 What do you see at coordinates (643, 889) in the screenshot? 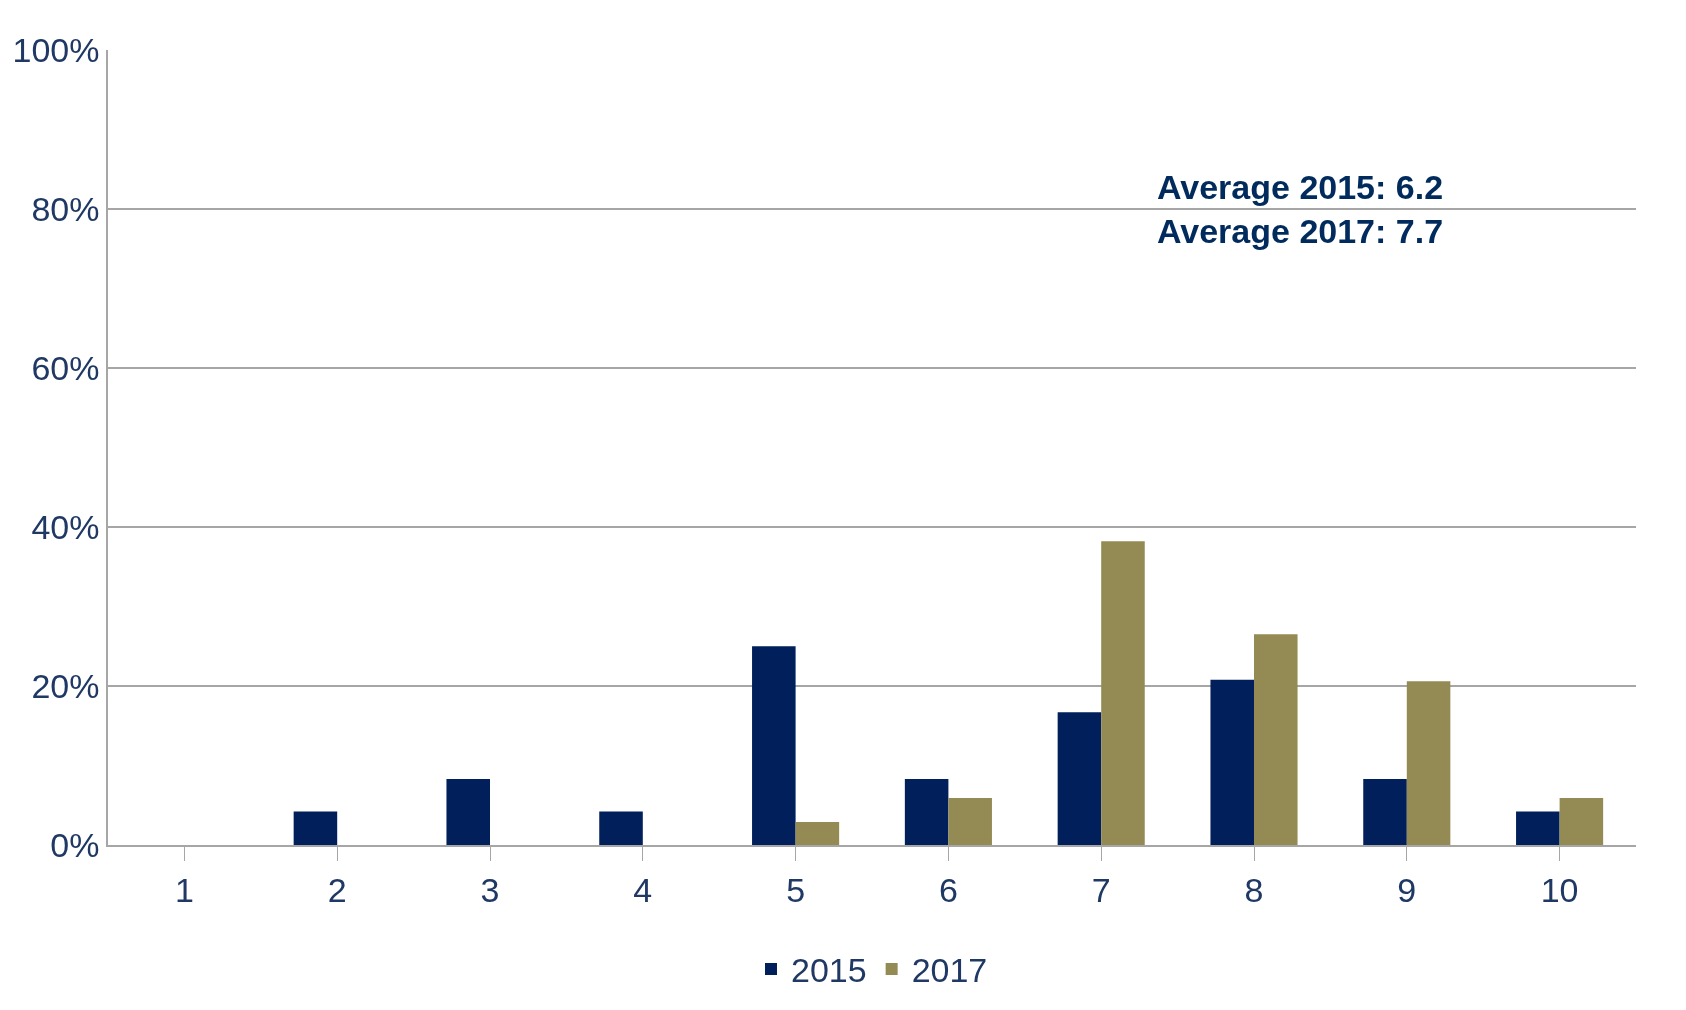
I see `x-tick-label: 4` at bounding box center [643, 889].